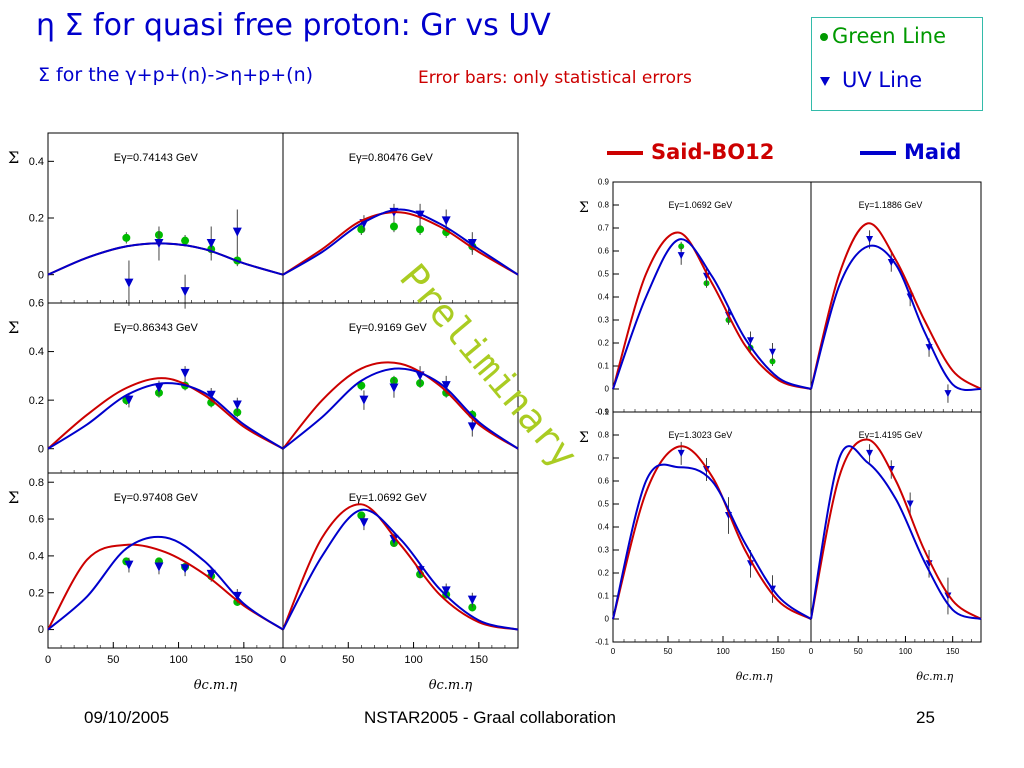 This screenshot has width=1024, height=768. Describe the element at coordinates (896, 297) in the screenshot. I see `panel-8: Eγ=1.1886 GeV` at that location.